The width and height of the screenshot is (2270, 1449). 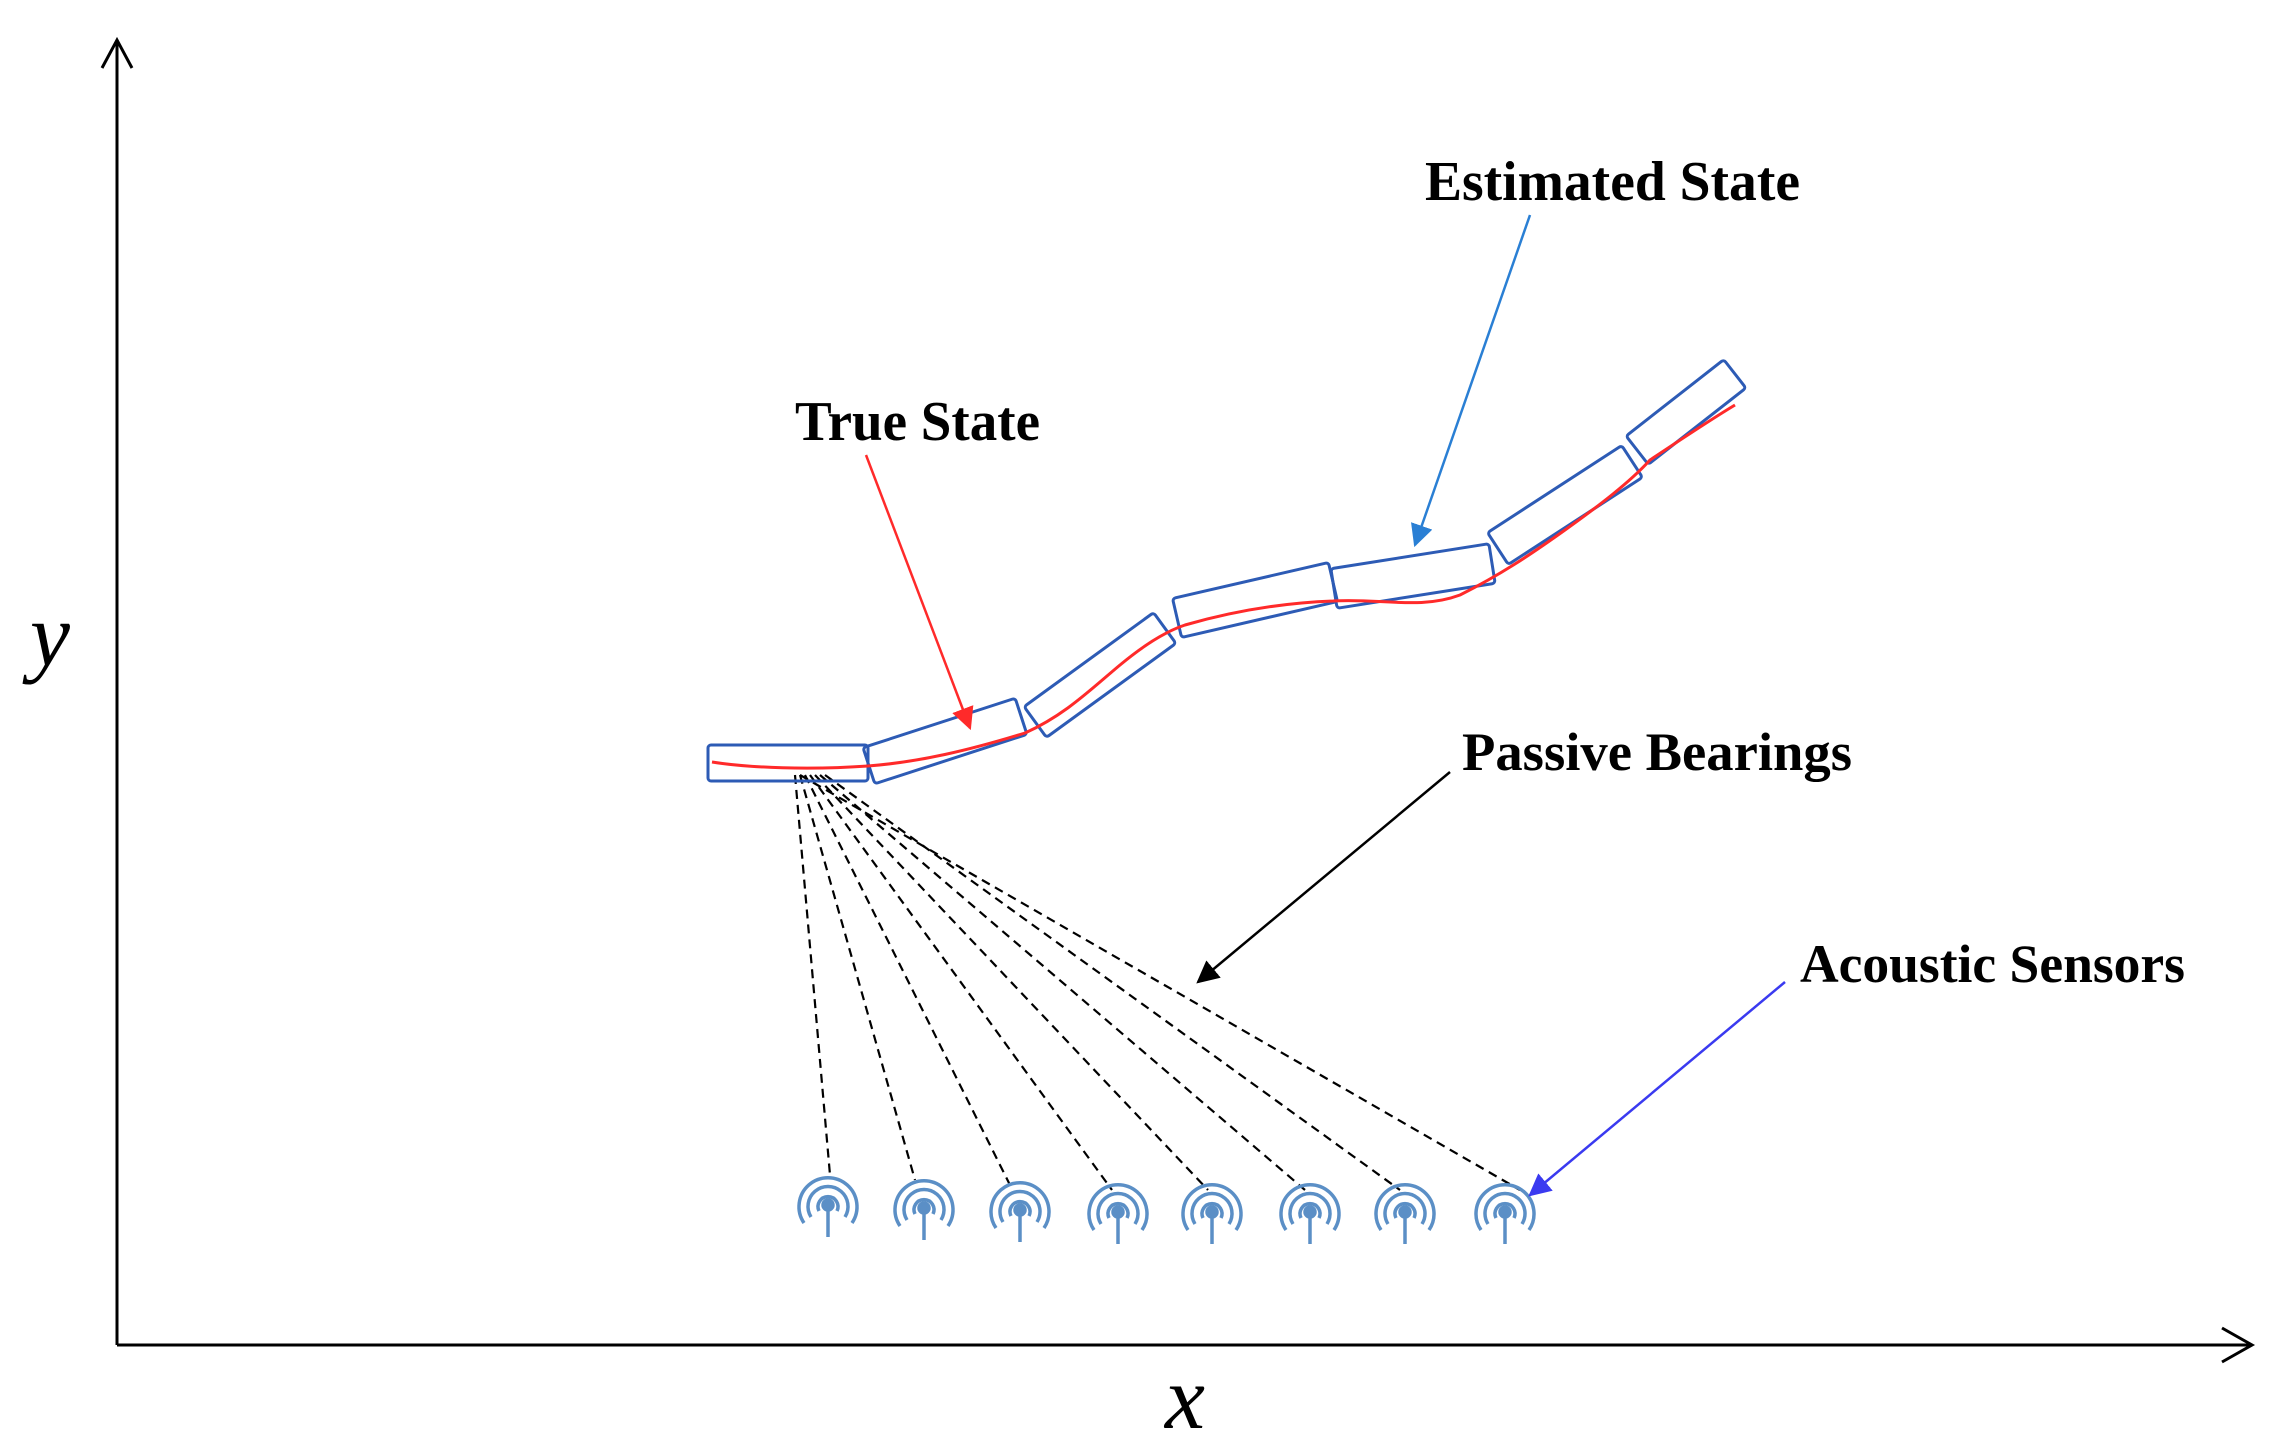 I want to click on passive-bearings-label: Passive Bearings, so click(x=1657, y=752).